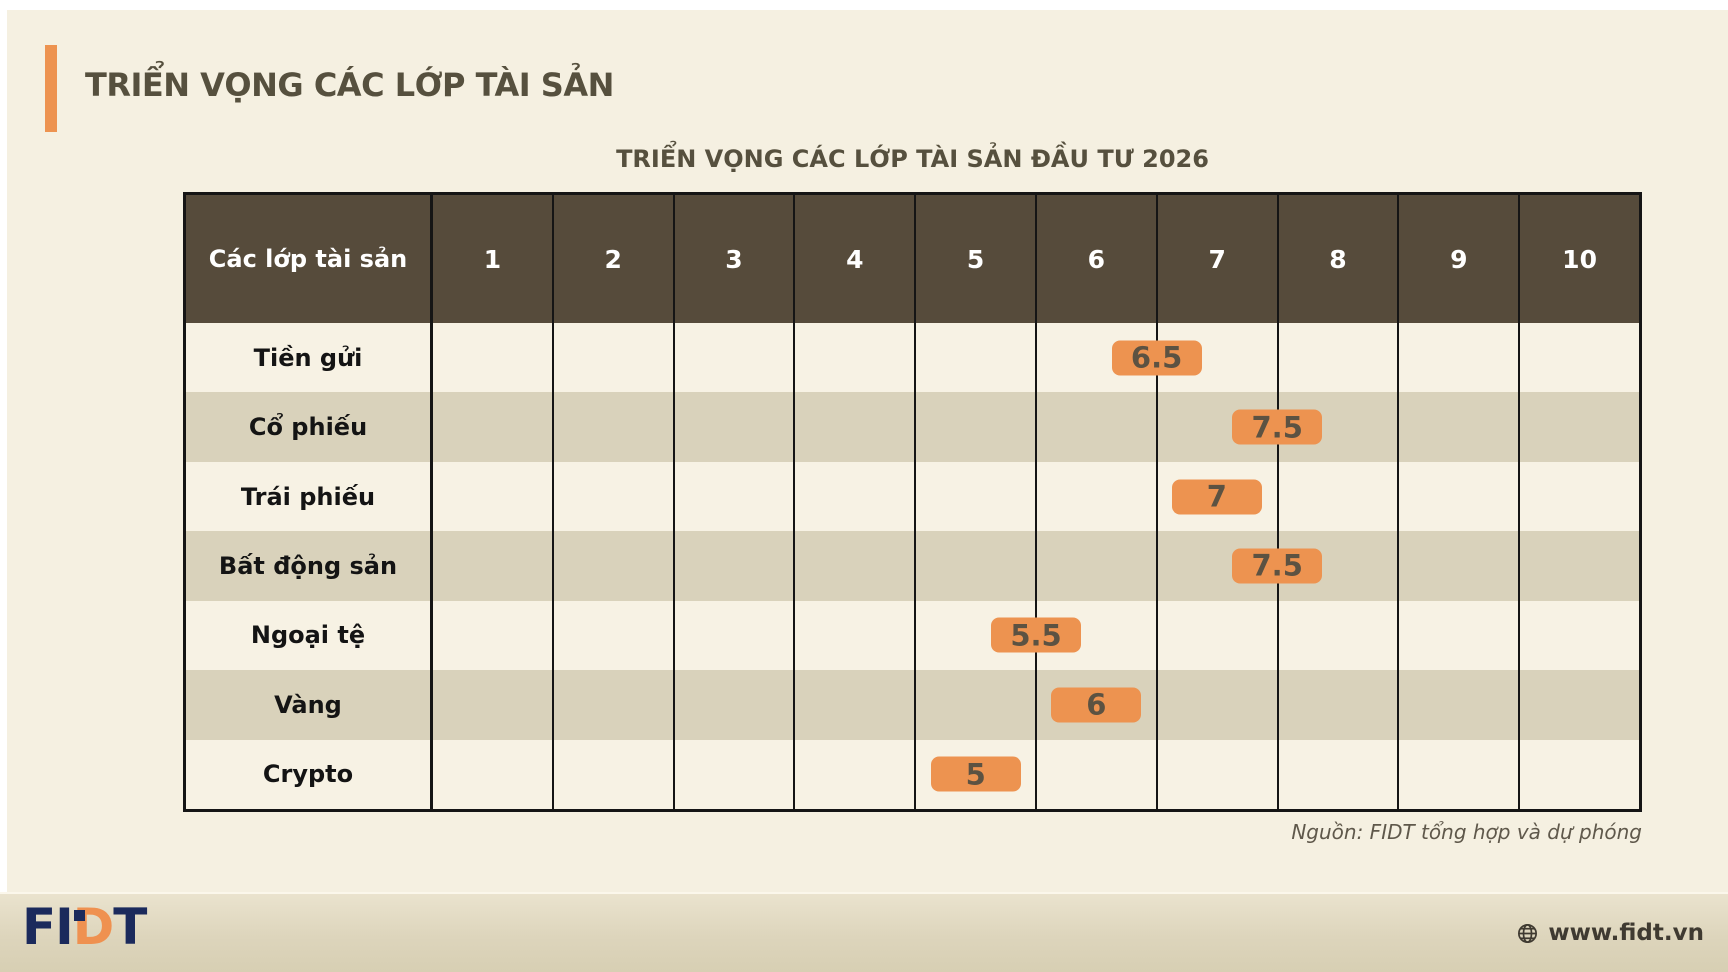 The image size is (1728, 972). Describe the element at coordinates (856, 259) in the screenshot. I see `column-header: 4` at that location.